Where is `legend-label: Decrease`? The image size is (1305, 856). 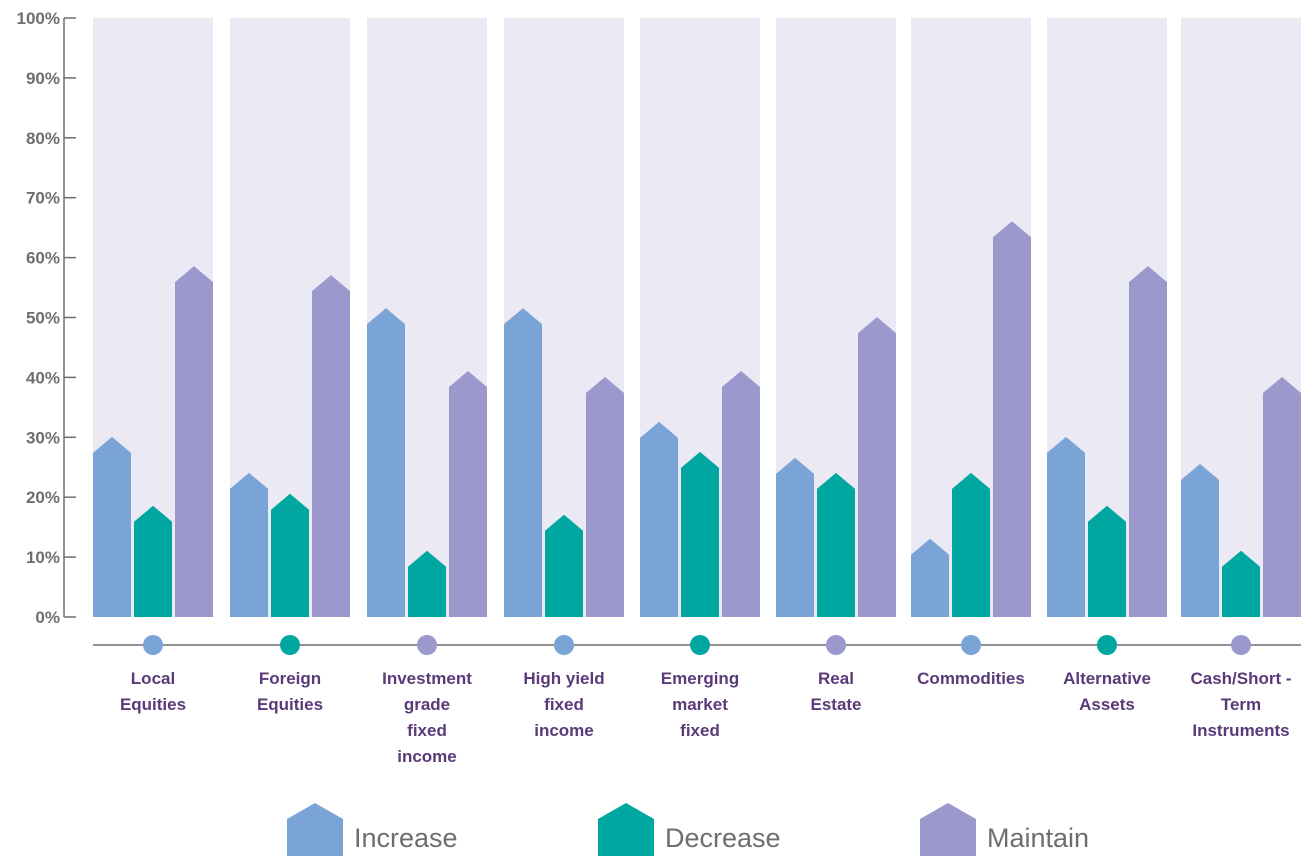
legend-label: Decrease is located at coordinates (723, 838).